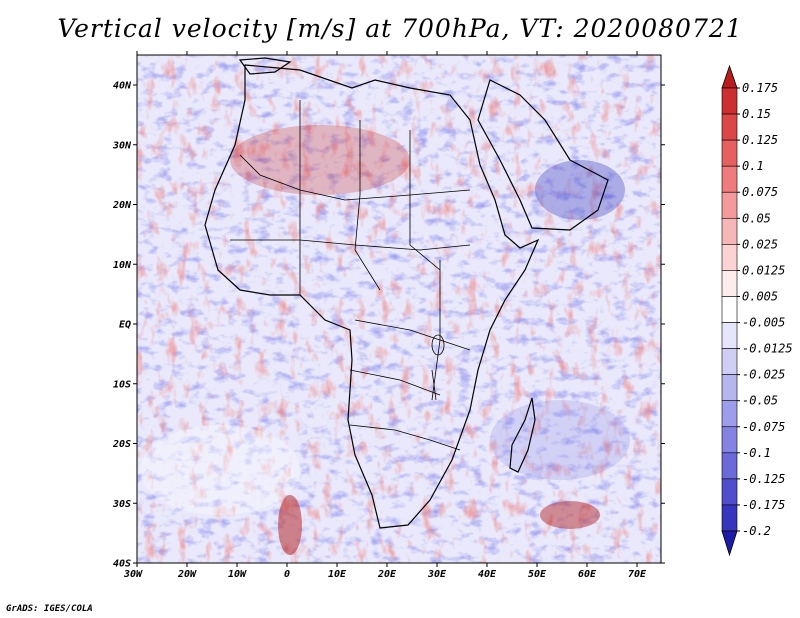 The width and height of the screenshot is (800, 618). What do you see at coordinates (287, 574) in the screenshot?
I see `lon-label: 0` at bounding box center [287, 574].